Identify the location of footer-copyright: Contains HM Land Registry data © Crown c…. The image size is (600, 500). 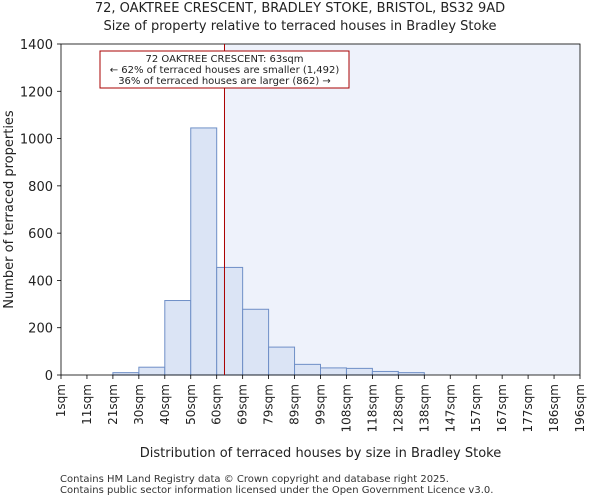
(254, 479).